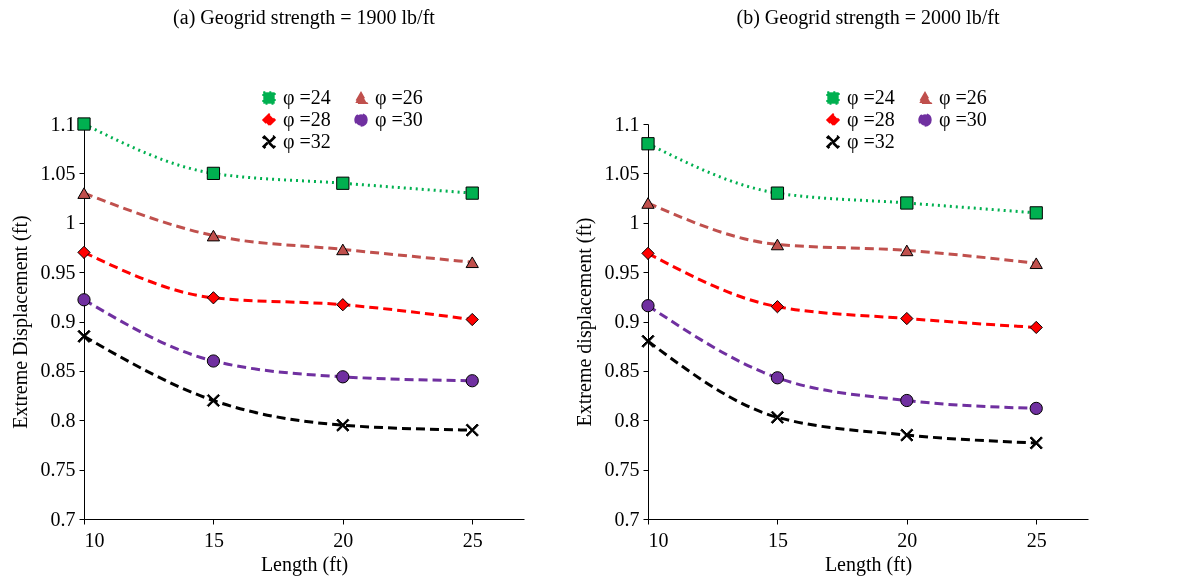 The width and height of the screenshot is (1202, 579). I want to click on chart-title: (b) Geogrid strength = 2000 lb/ft, so click(868, 17).